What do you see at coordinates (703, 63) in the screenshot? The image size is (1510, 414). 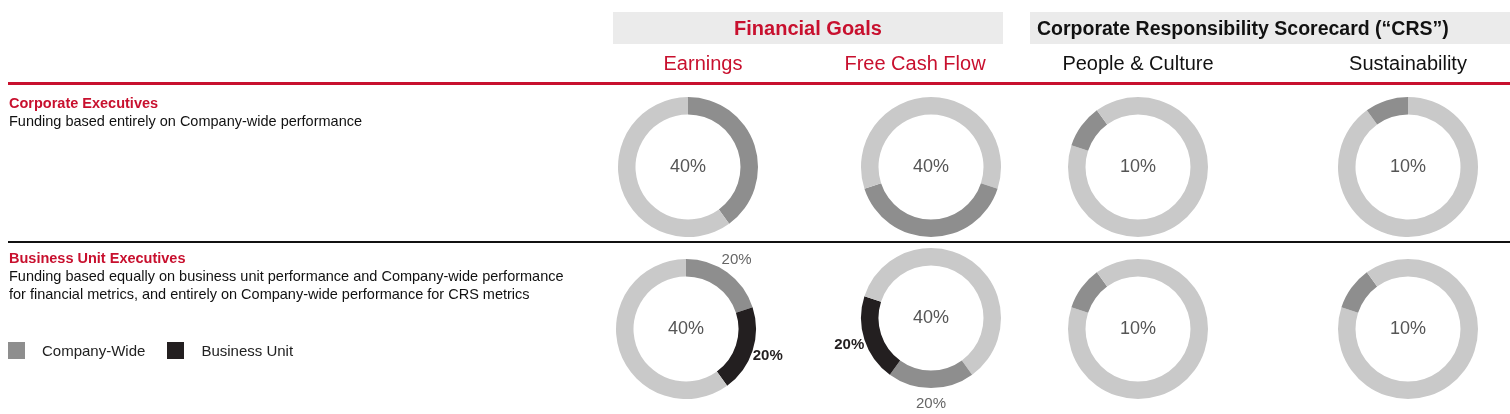 I see `chart-title: Earnings` at bounding box center [703, 63].